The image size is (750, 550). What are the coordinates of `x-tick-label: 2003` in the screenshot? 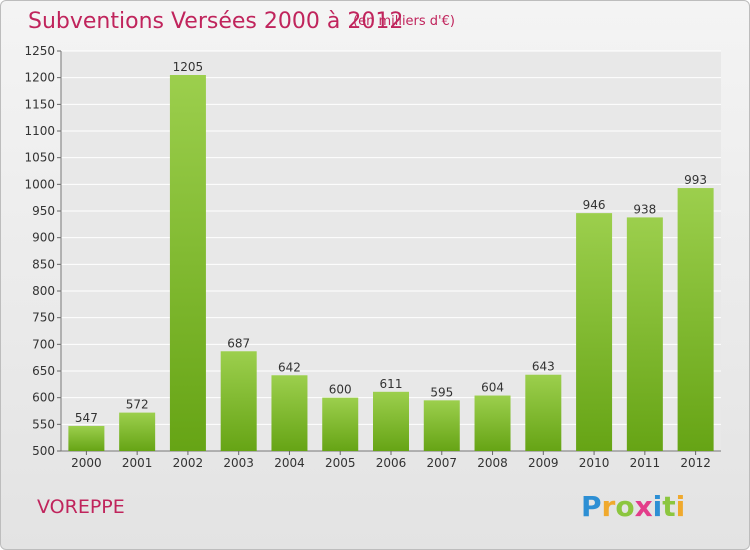 It's located at (238, 463).